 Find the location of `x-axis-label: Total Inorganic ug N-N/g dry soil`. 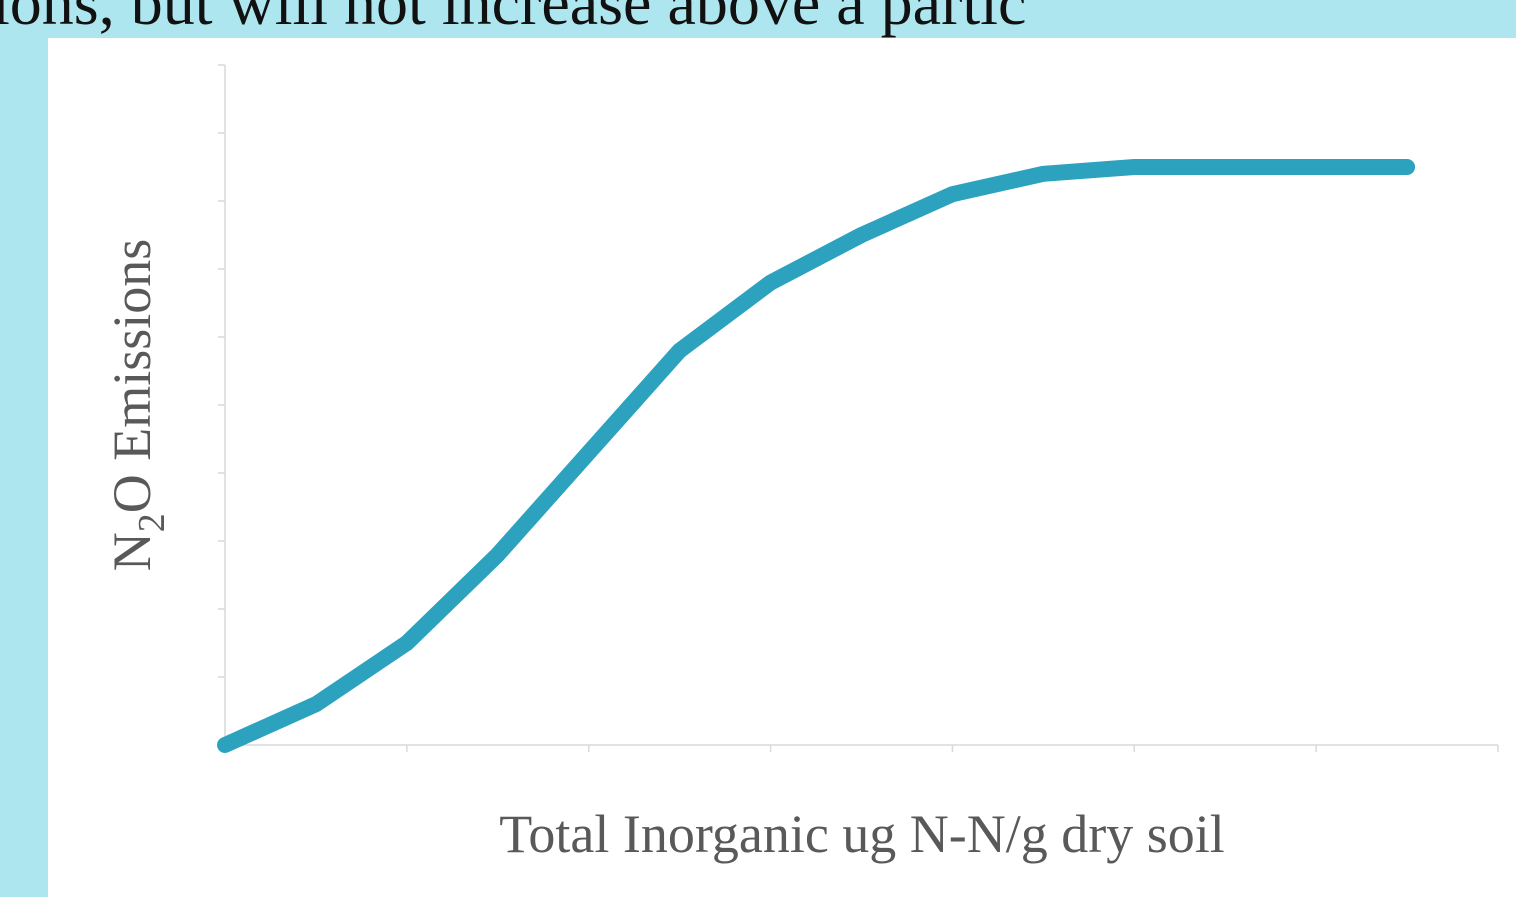

x-axis-label: Total Inorganic ug N-N/g dry soil is located at coordinates (862, 834).